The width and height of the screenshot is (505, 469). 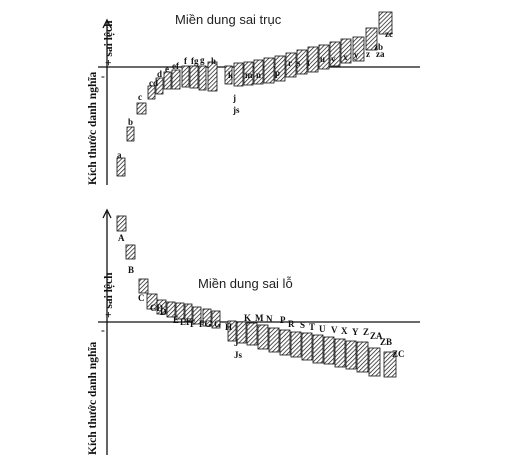 What do you see at coordinates (322, 329) in the screenshot?
I see `hole-bar-label-u: U` at bounding box center [322, 329].